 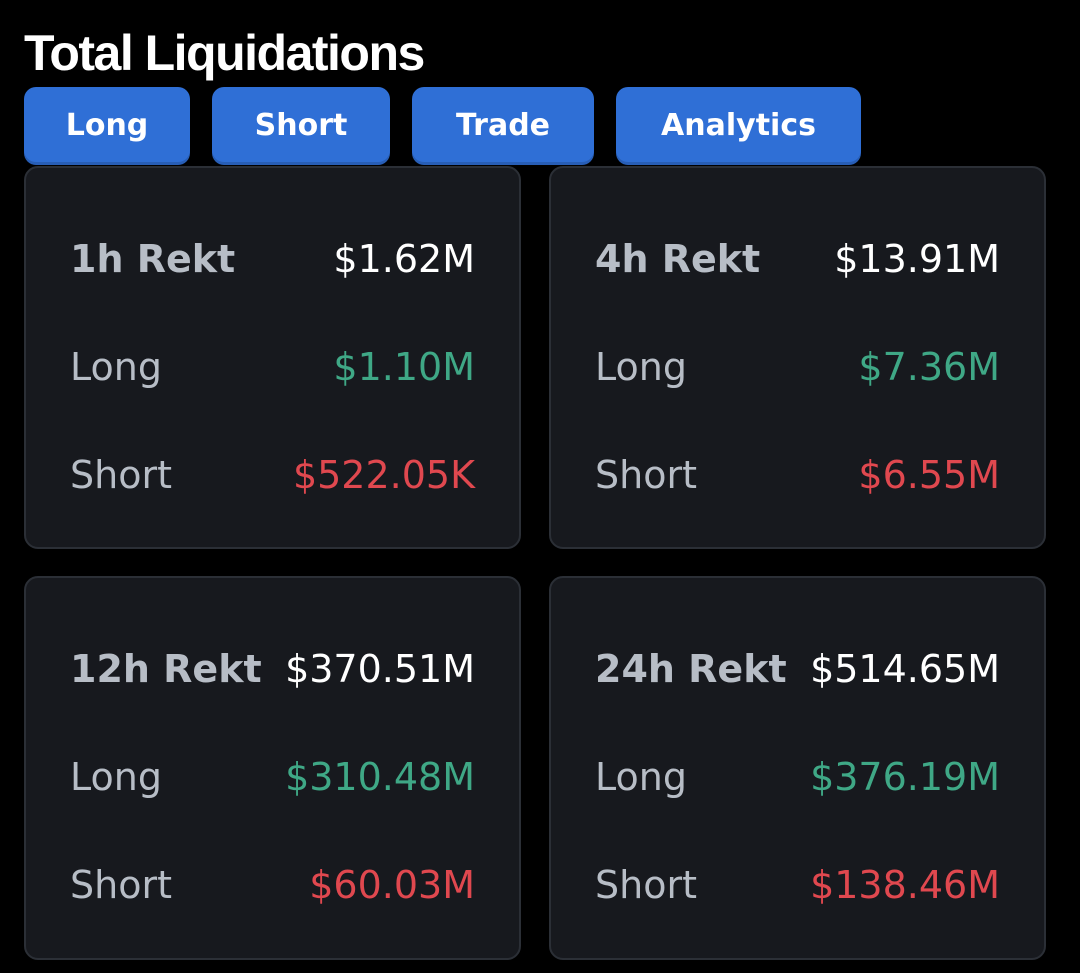 What do you see at coordinates (153, 259) in the screenshot?
I see `period-label: 1h Rekt` at bounding box center [153, 259].